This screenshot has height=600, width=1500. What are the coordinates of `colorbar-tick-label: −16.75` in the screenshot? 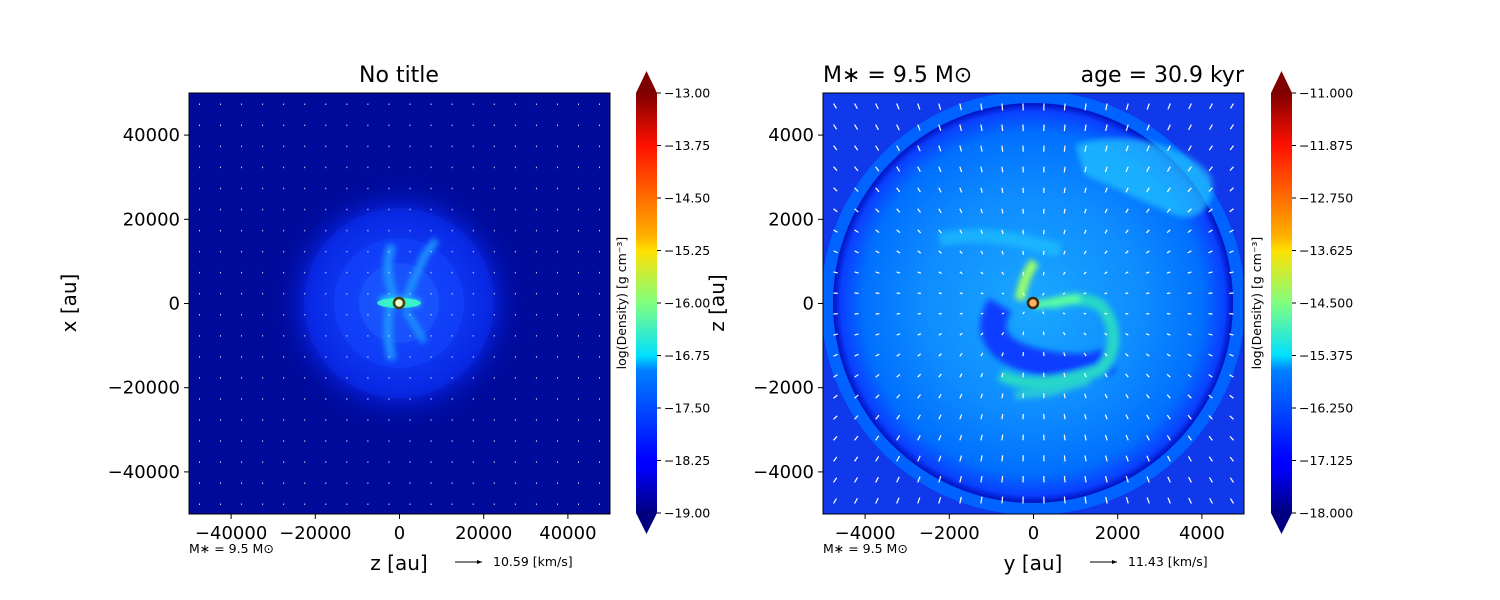 It's located at (687, 355).